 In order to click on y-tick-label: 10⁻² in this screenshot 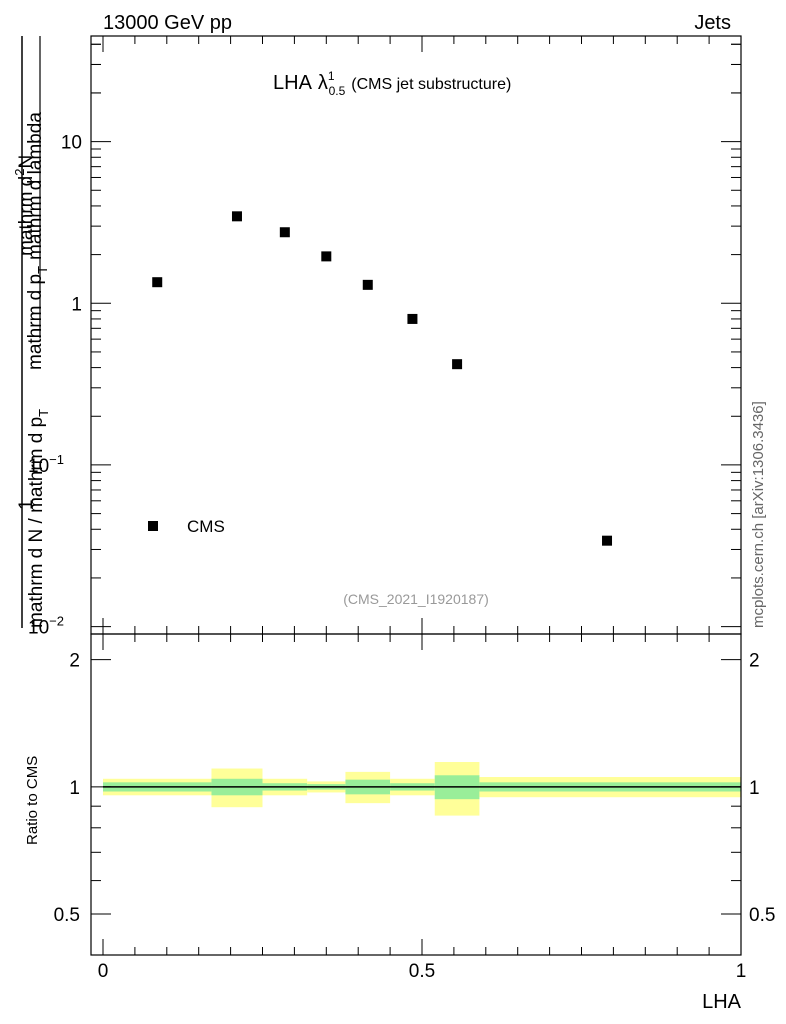, I will do `click(46, 626)`.